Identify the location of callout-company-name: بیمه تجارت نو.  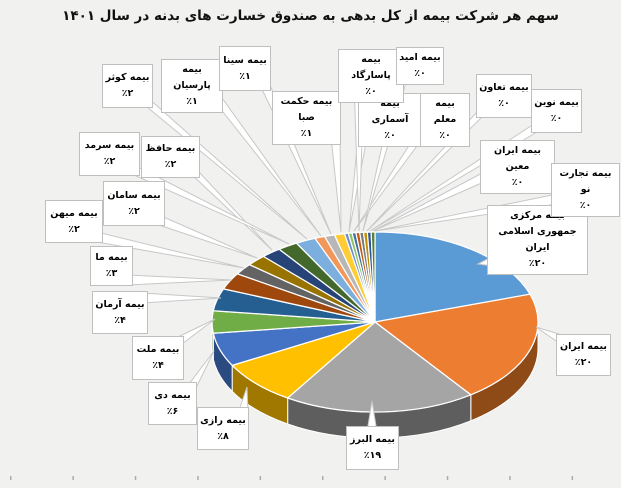
(585, 181).